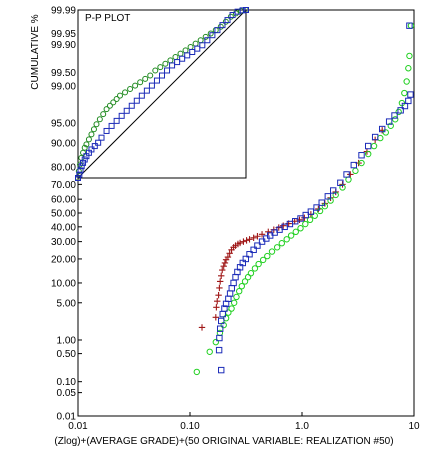 Image resolution: width=429 pixels, height=461 pixels. Describe the element at coordinates (63, 168) in the screenshot. I see `y-tick-label: 80.00` at that location.